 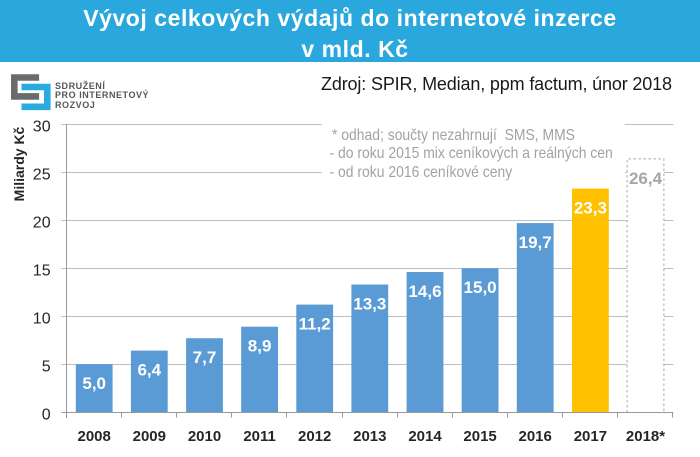 What do you see at coordinates (260, 346) in the screenshot?
I see `svg-text: 8,9` at bounding box center [260, 346].